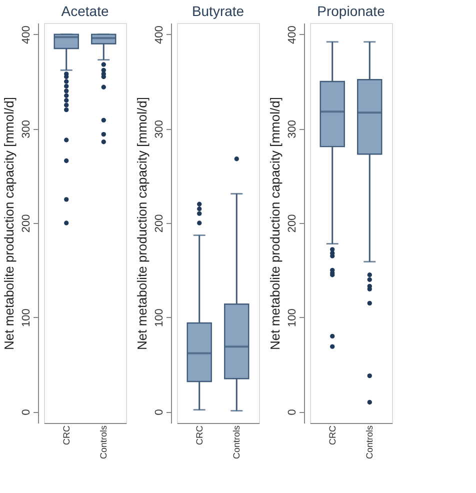  Describe the element at coordinates (351, 11) in the screenshot. I see `chart-title: Propionate` at that location.